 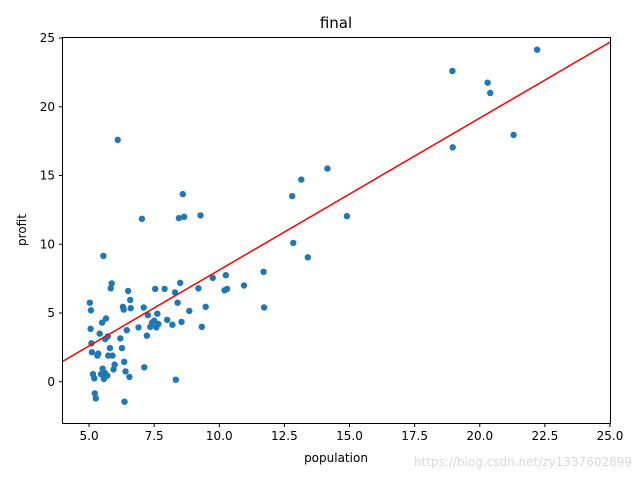 I want to click on y-axis-label: profit, so click(x=22, y=230).